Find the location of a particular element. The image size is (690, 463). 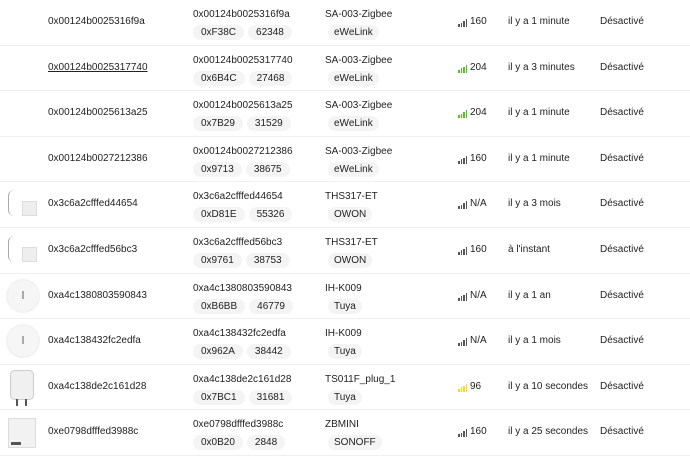

device-name-link: 0x00124b0025317740 is located at coordinates (98, 67).